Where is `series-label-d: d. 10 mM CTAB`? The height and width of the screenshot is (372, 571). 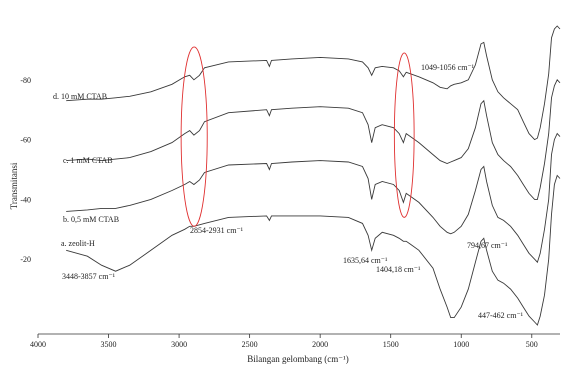
series-label-d: d. 10 mM CTAB is located at coordinates (80, 96).